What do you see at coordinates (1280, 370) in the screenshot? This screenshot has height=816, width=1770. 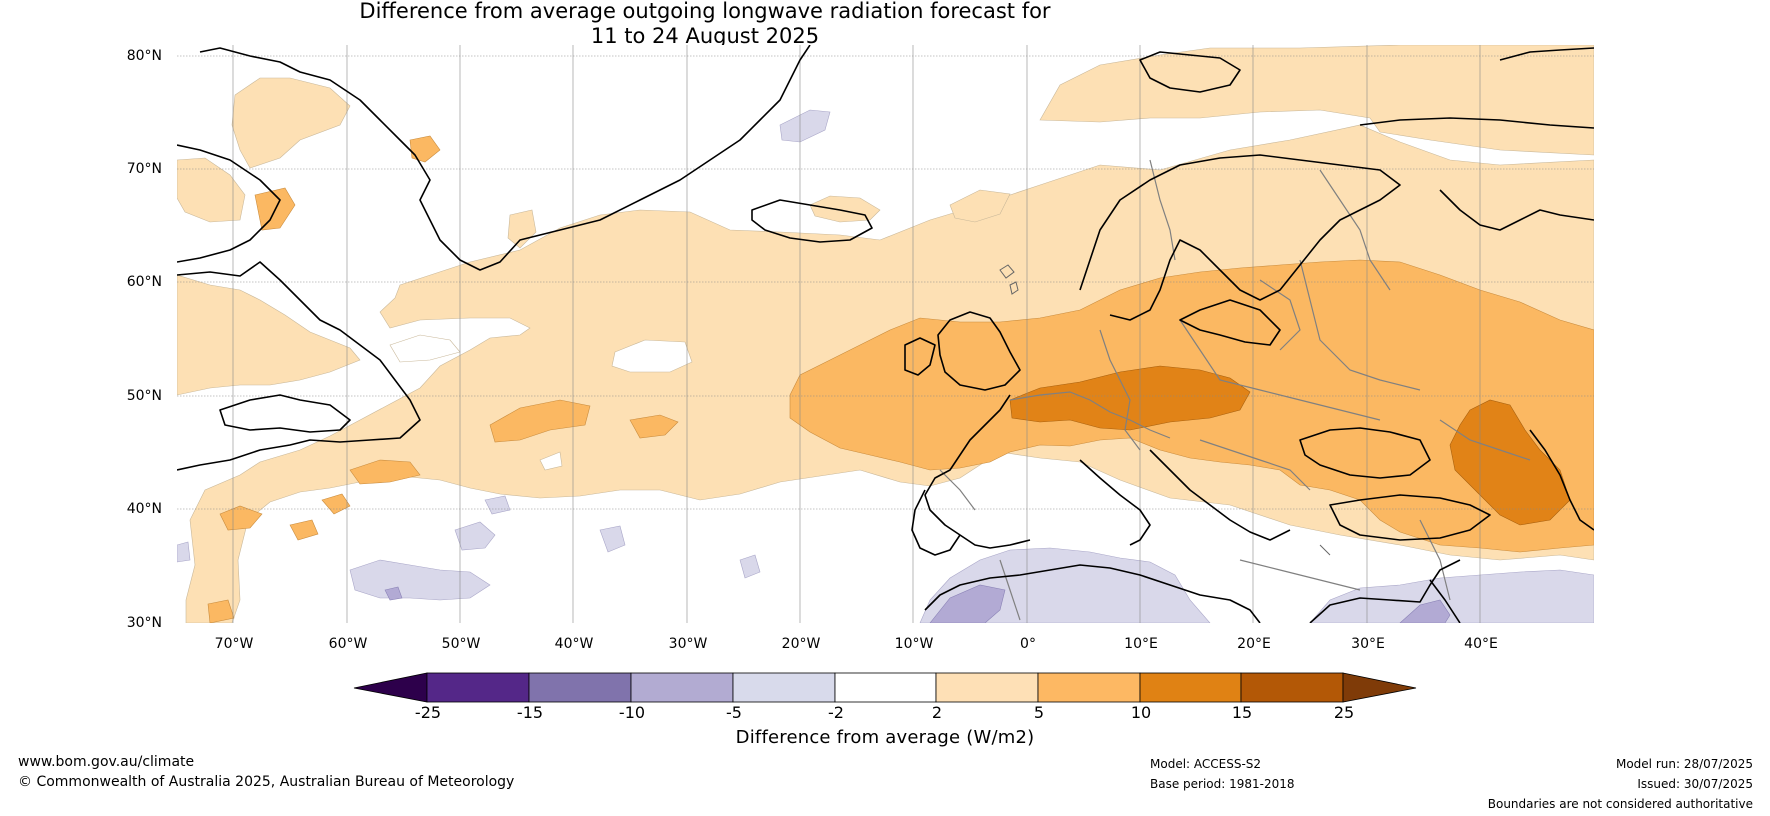 I see `border-east-europe` at bounding box center [1280, 370].